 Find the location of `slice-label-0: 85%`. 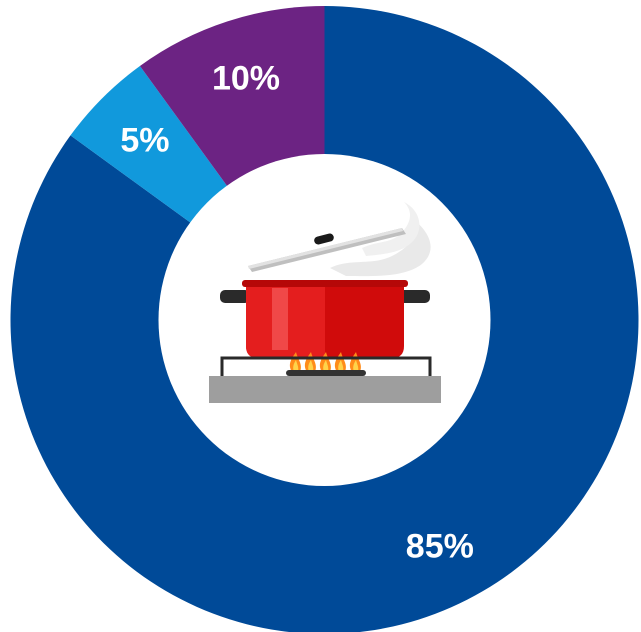

slice-label-0: 85% is located at coordinates (440, 546).